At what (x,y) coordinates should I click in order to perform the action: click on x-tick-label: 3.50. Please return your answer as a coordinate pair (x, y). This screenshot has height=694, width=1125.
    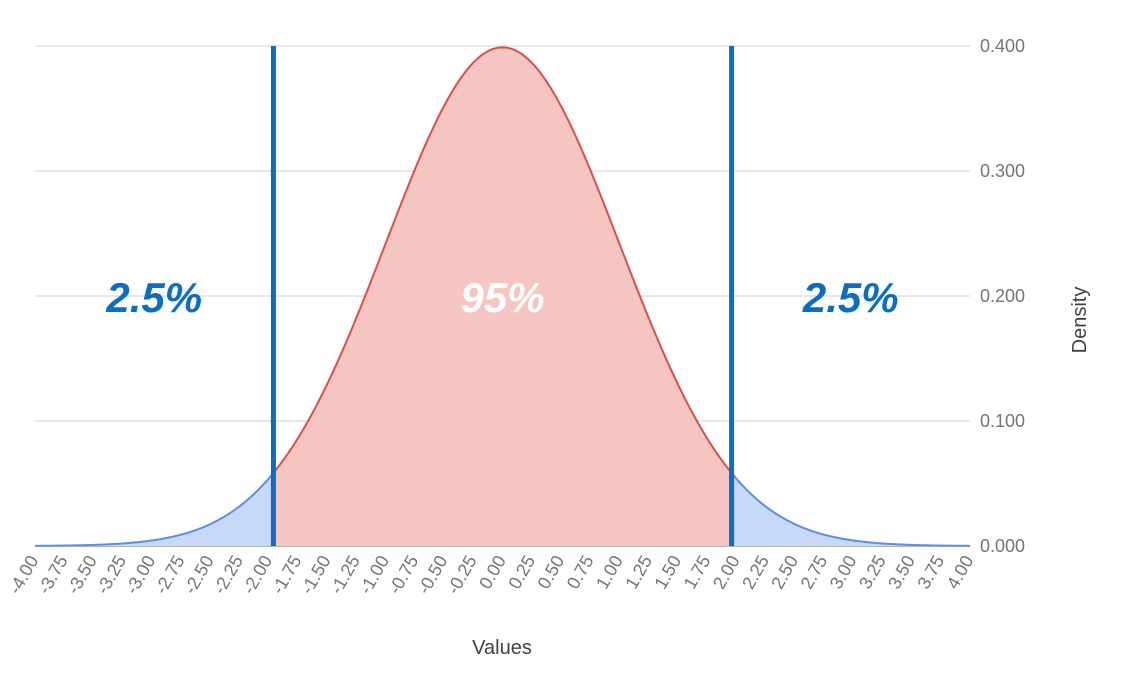
    Looking at the image, I should click on (901, 572).